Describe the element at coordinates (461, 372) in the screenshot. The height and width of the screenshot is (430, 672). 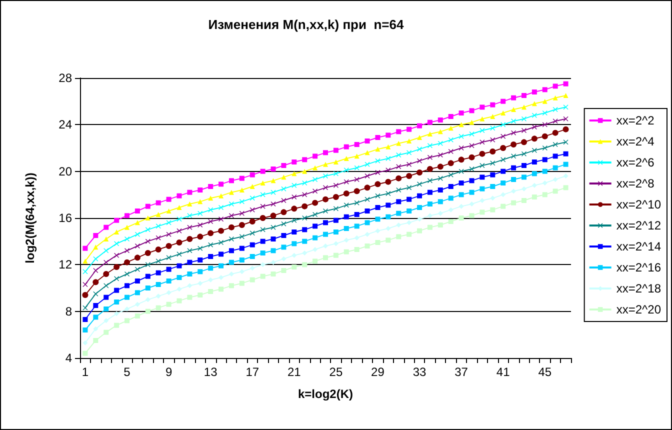
I see `x-tick-label: 37` at that location.